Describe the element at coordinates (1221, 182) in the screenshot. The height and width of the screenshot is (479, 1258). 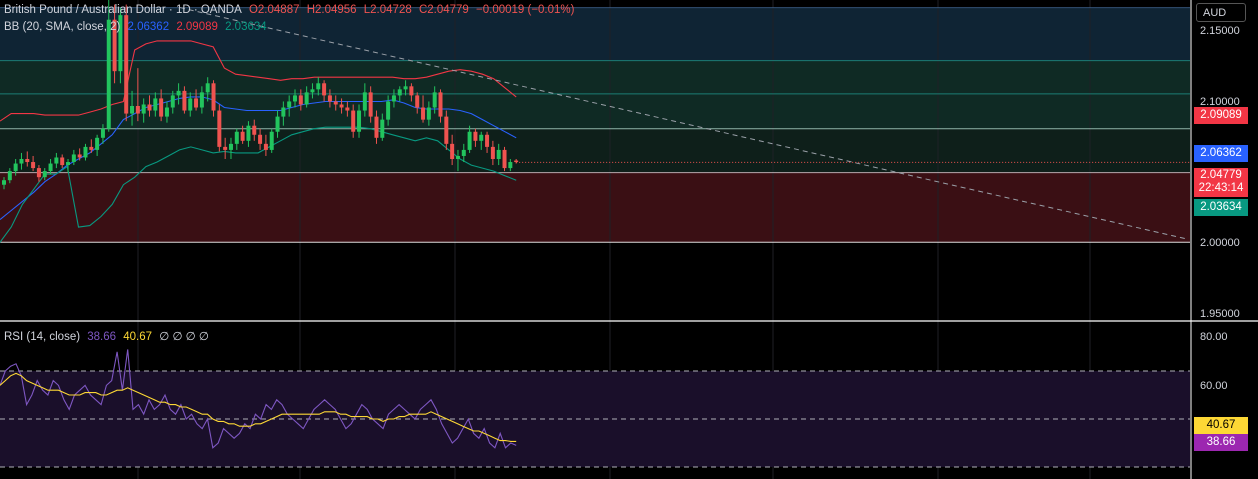
I see `last-price-badge: 2.04779 22:43:14` at that location.